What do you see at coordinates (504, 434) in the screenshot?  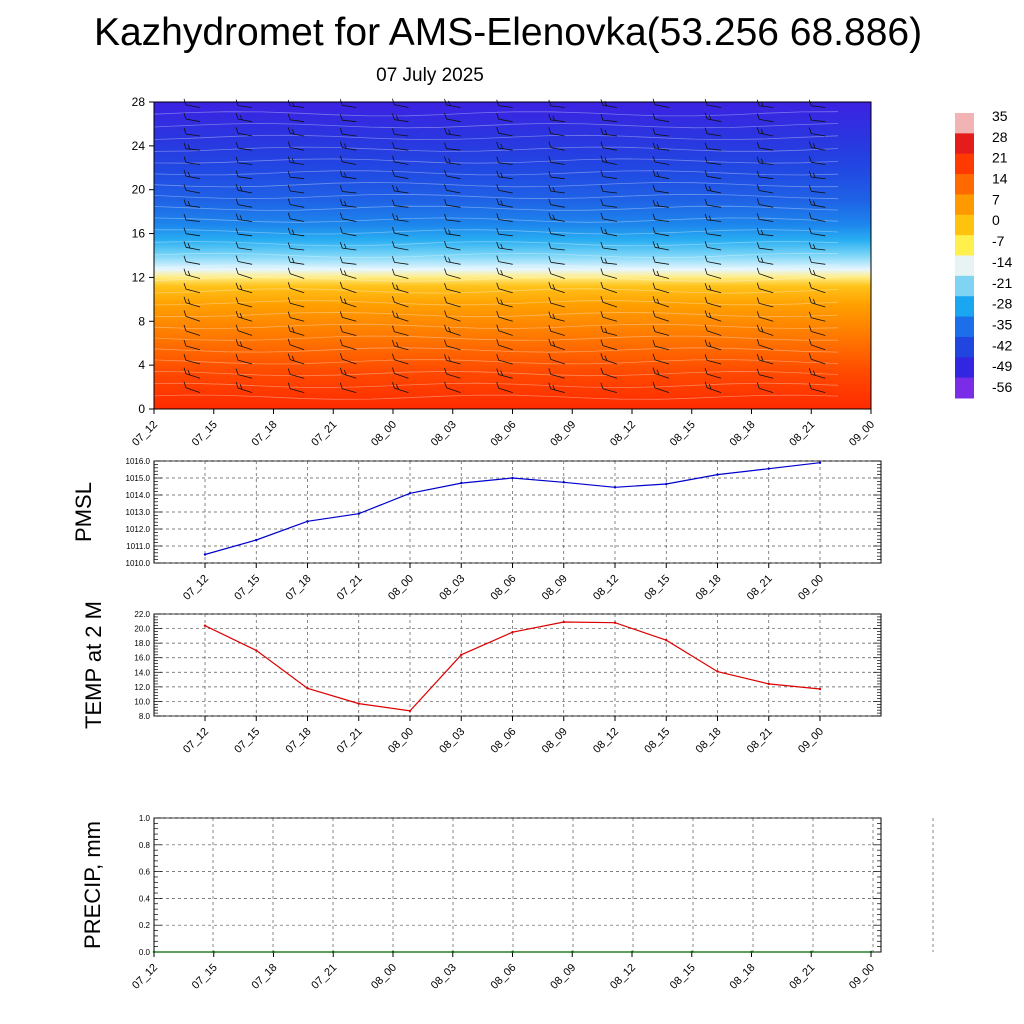 I see `x-tick-label: 08_06` at bounding box center [504, 434].